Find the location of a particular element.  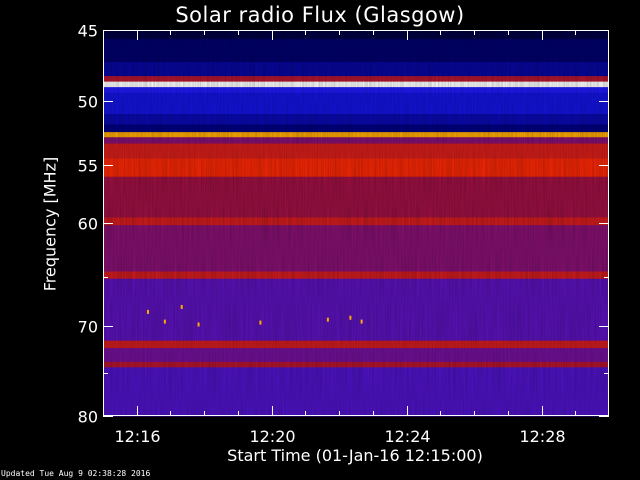

x-axis-label: Start Time (01-Jan-16 12:15:00) is located at coordinates (355, 455).